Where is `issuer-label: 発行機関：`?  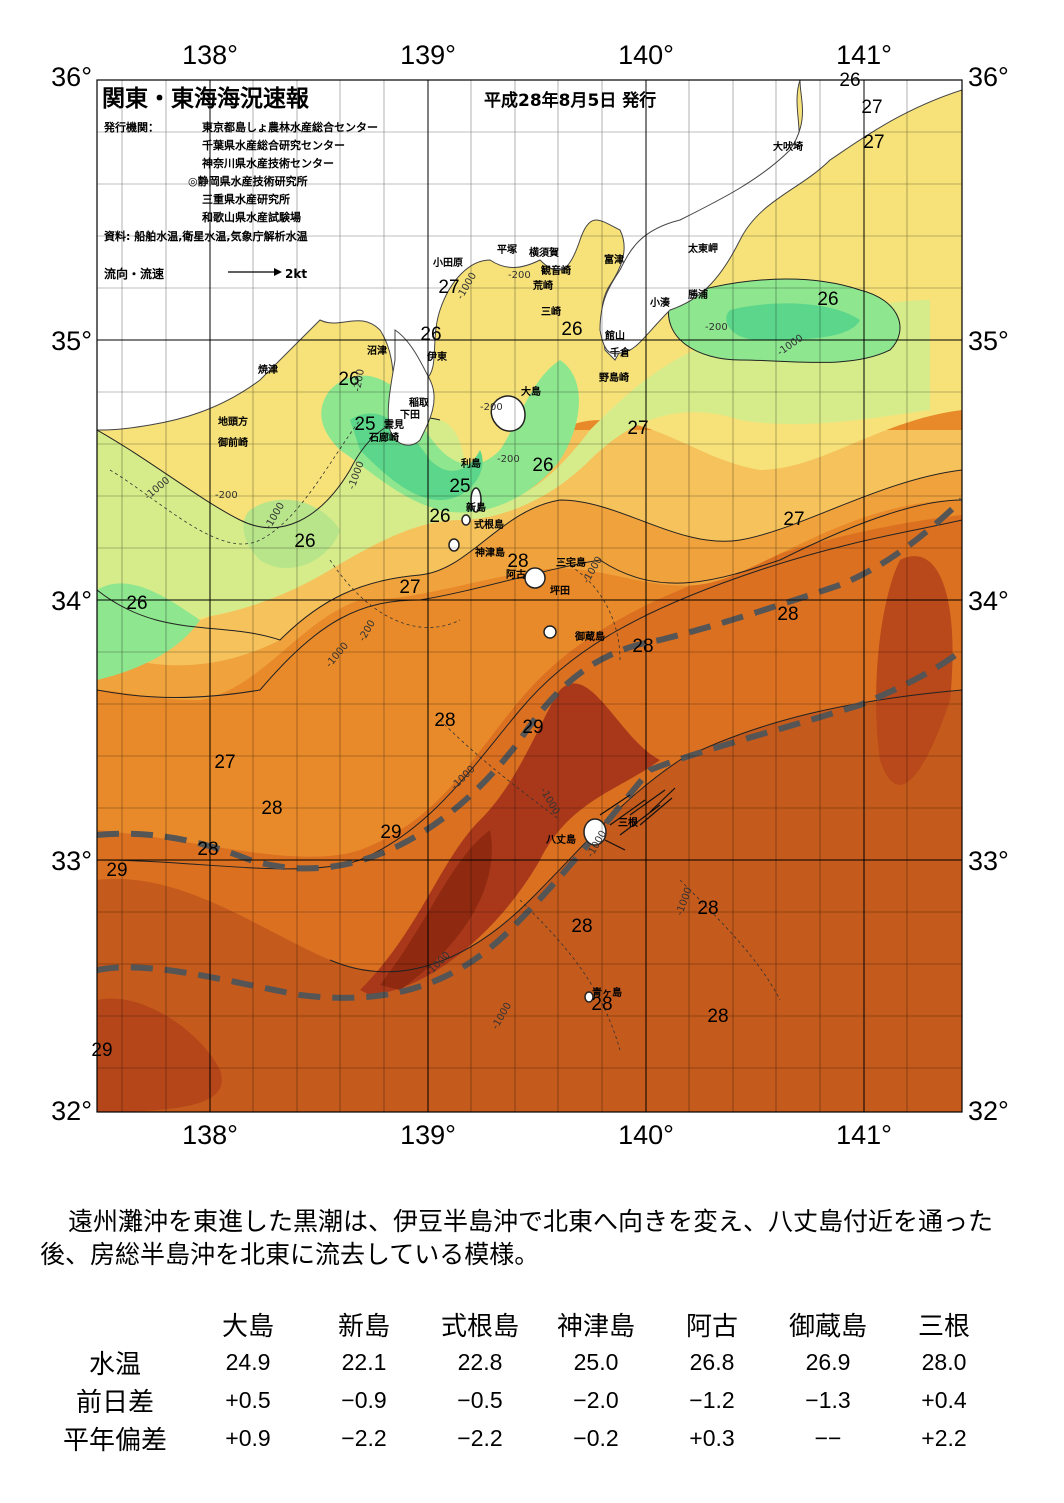 issuer-label: 発行機関： is located at coordinates (131, 127).